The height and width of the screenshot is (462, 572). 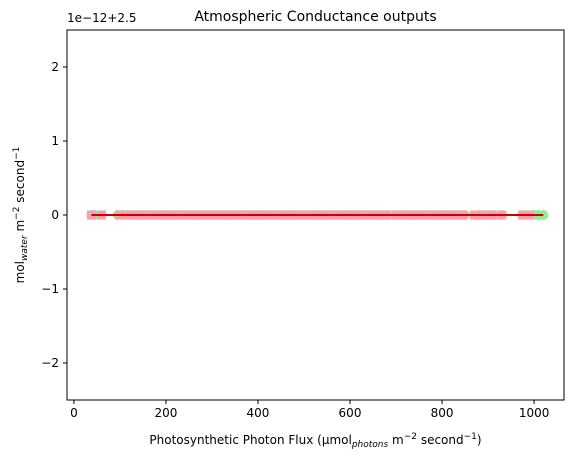 What do you see at coordinates (21, 215) in the screenshot?
I see `y-axis-label: molwater m−2 second−1` at bounding box center [21, 215].